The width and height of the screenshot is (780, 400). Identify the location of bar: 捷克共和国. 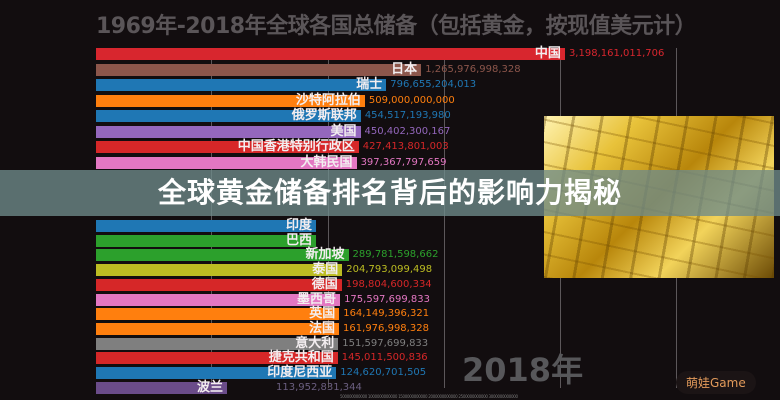
(217, 358).